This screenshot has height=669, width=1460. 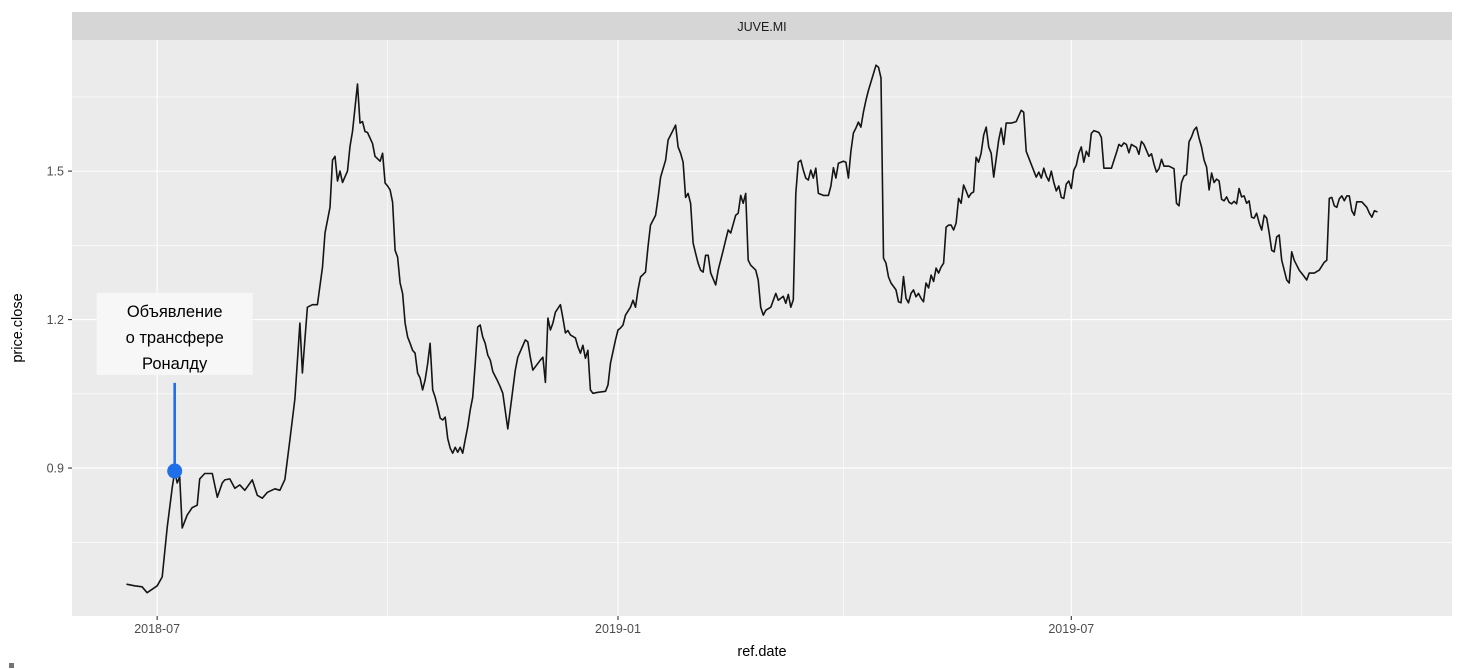 I want to click on y-axis-title: price.close, so click(x=18, y=327).